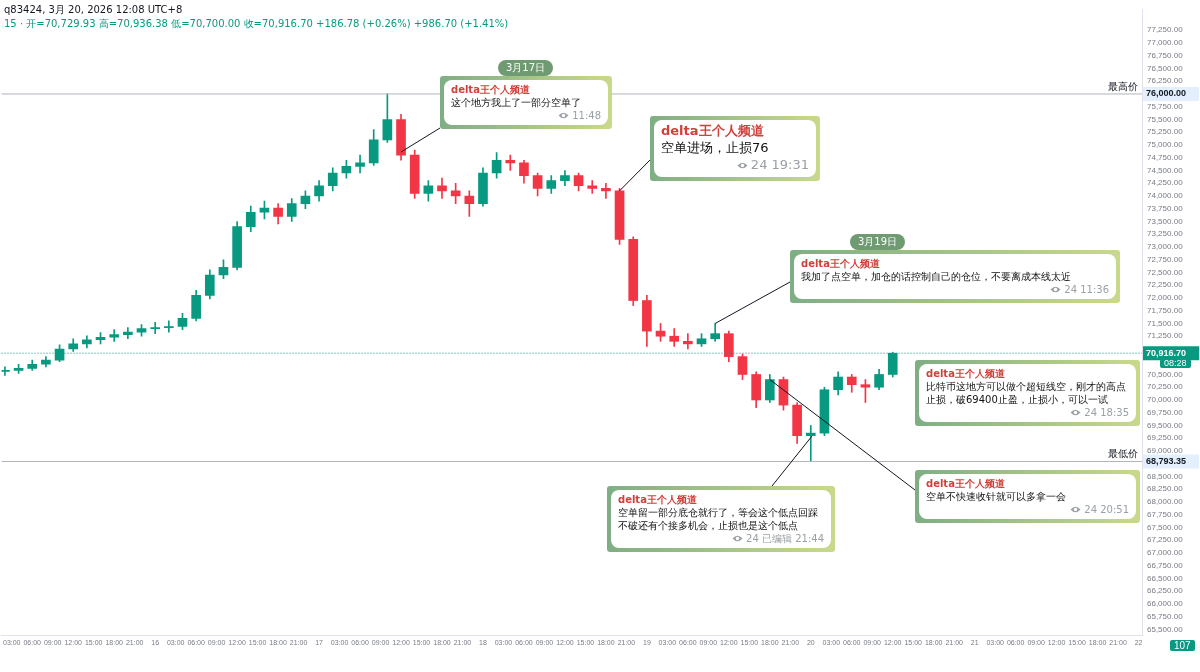 The height and width of the screenshot is (672, 1200). I want to click on ref-line-label: 最高价, so click(1123, 86).